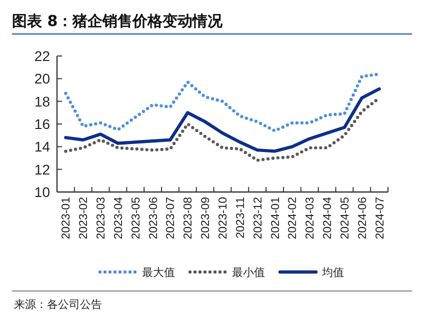 The width and height of the screenshot is (421, 320). What do you see at coordinates (328, 218) in the screenshot?
I see `x-tick-label: 2024-04` at bounding box center [328, 218].